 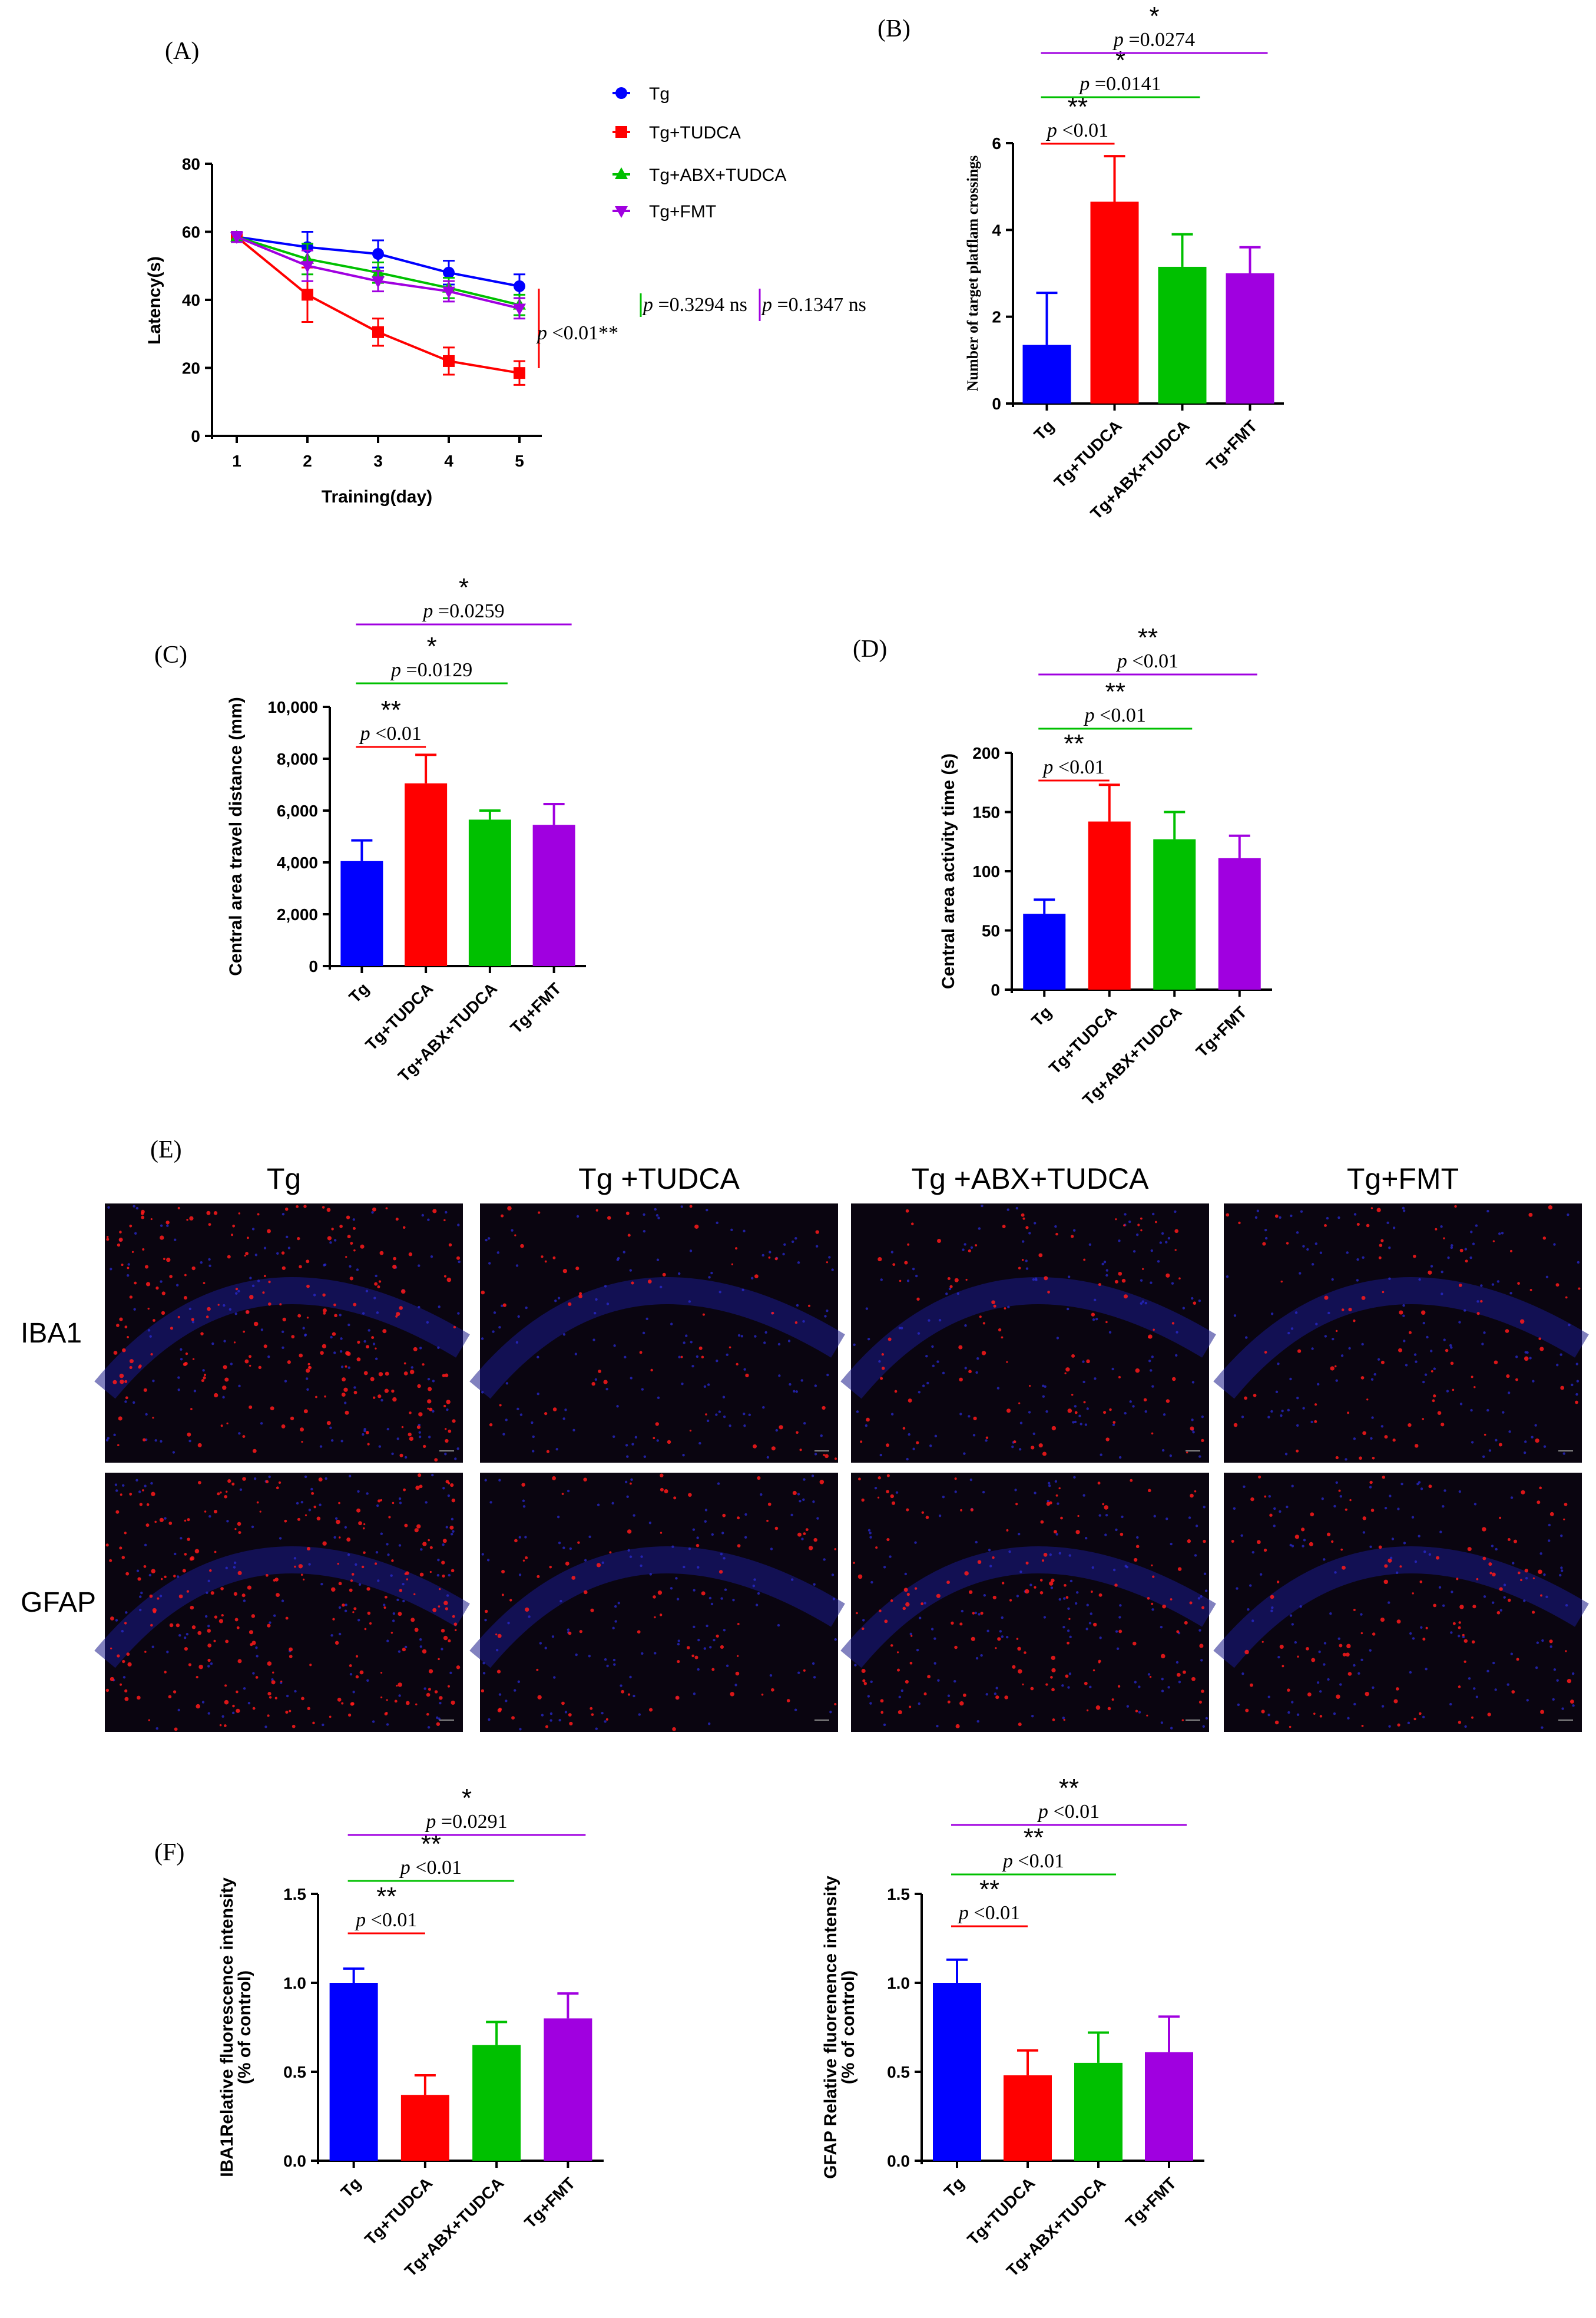 I want to click on significance-p-value: p <0.01, so click(x=386, y=1920).